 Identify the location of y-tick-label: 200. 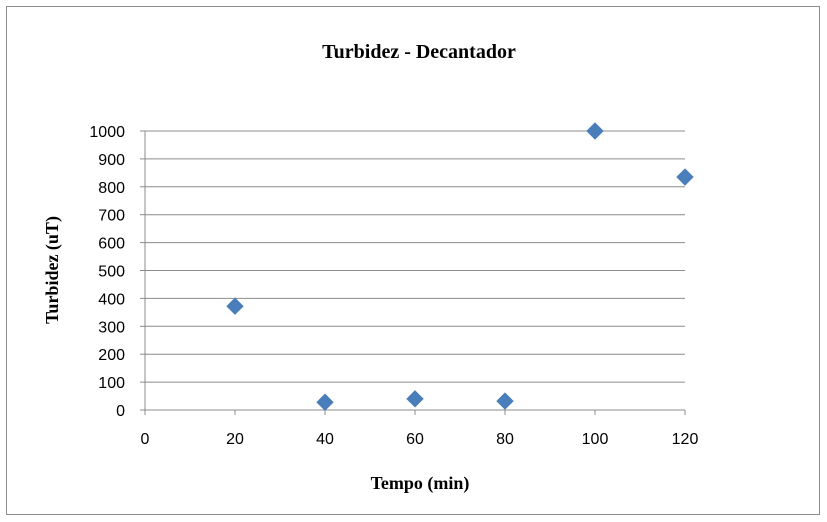
(111, 355).